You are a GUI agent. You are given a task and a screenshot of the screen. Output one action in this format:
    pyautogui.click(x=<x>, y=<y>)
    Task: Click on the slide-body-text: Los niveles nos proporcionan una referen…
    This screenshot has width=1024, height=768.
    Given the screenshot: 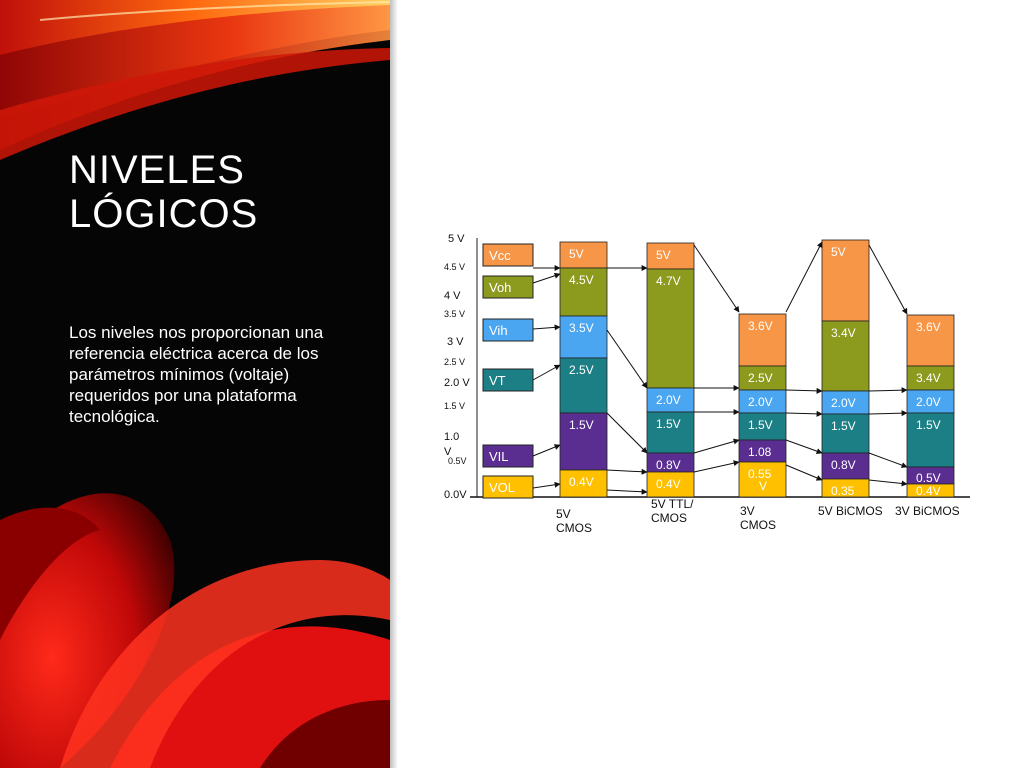 What is the action you would take?
    pyautogui.click(x=196, y=374)
    